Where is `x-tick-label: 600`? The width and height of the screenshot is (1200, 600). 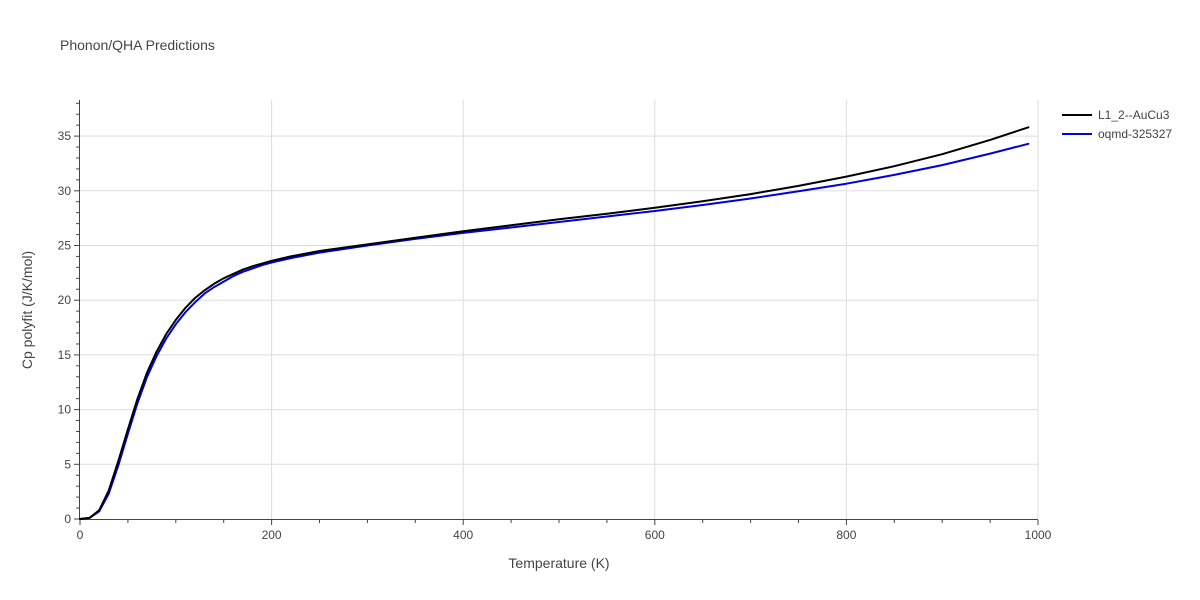 x-tick-label: 600 is located at coordinates (655, 535).